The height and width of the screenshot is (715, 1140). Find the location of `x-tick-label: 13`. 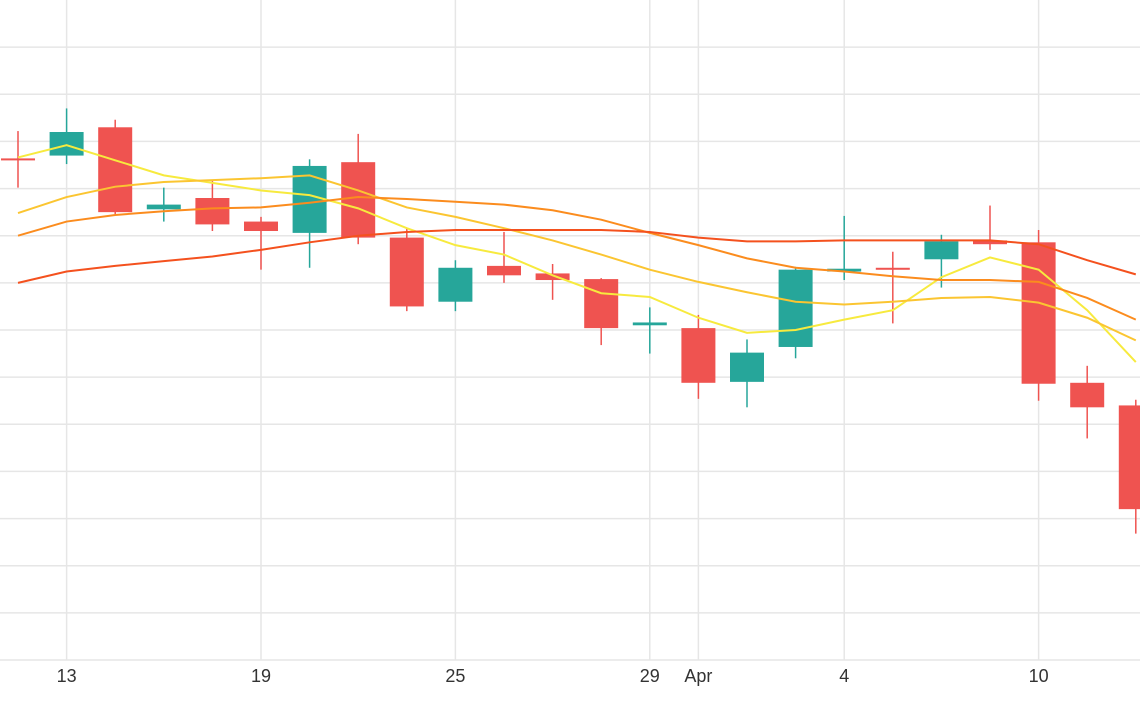

x-tick-label: 13 is located at coordinates (67, 676).